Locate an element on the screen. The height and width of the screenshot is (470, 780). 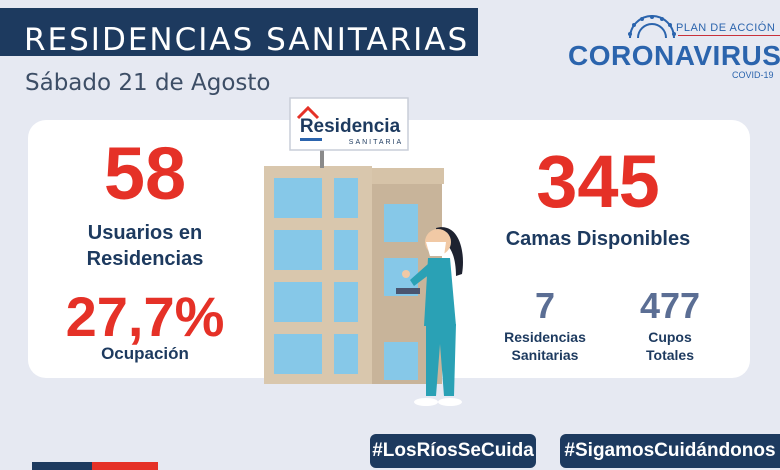
sign-name: Residencia is located at coordinates (350, 126).